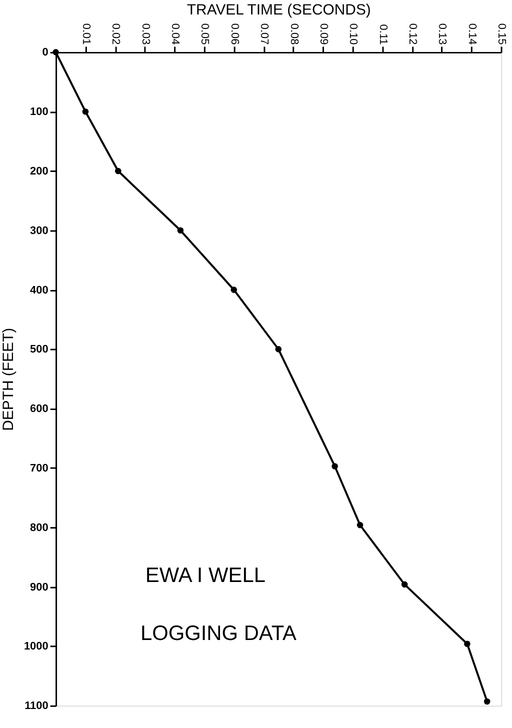  I want to click on y-tick-label: 600, so click(39, 409).